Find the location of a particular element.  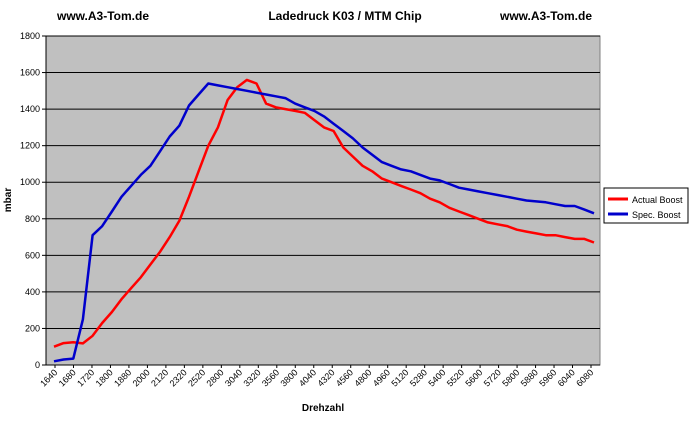

y-tick-label: 1800 is located at coordinates (30, 36).